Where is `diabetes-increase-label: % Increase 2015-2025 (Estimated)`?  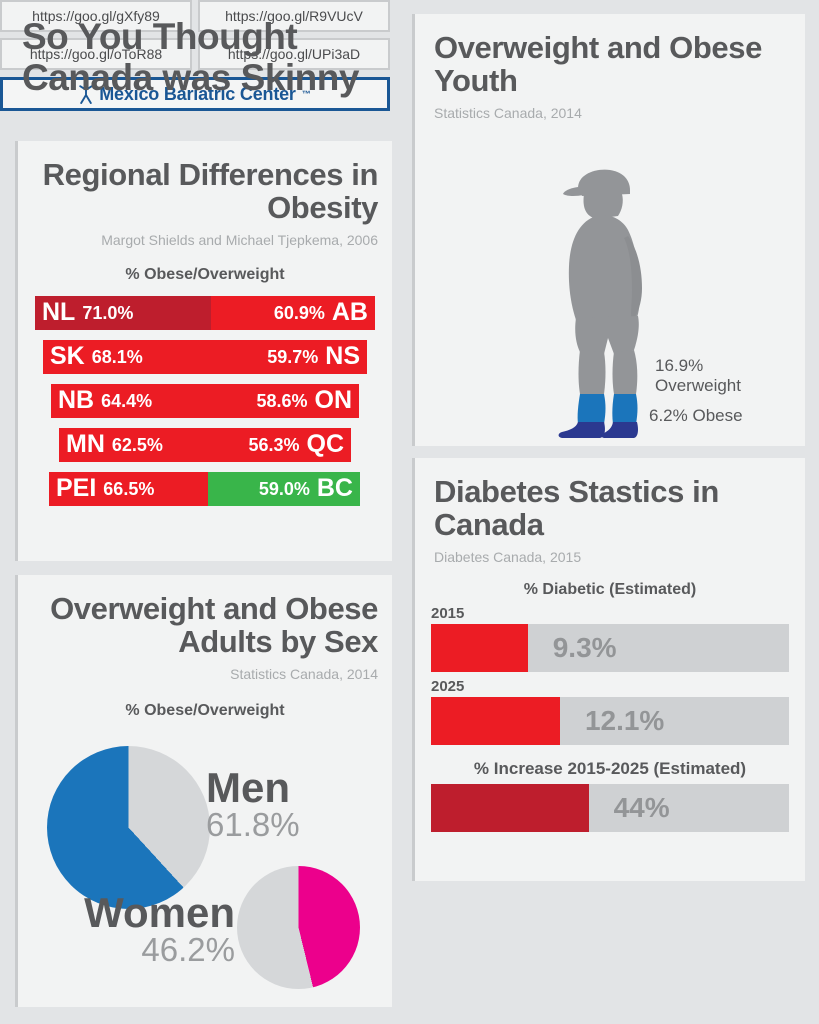
diabetes-increase-label: % Increase 2015-2025 (Estimated) is located at coordinates (610, 768).